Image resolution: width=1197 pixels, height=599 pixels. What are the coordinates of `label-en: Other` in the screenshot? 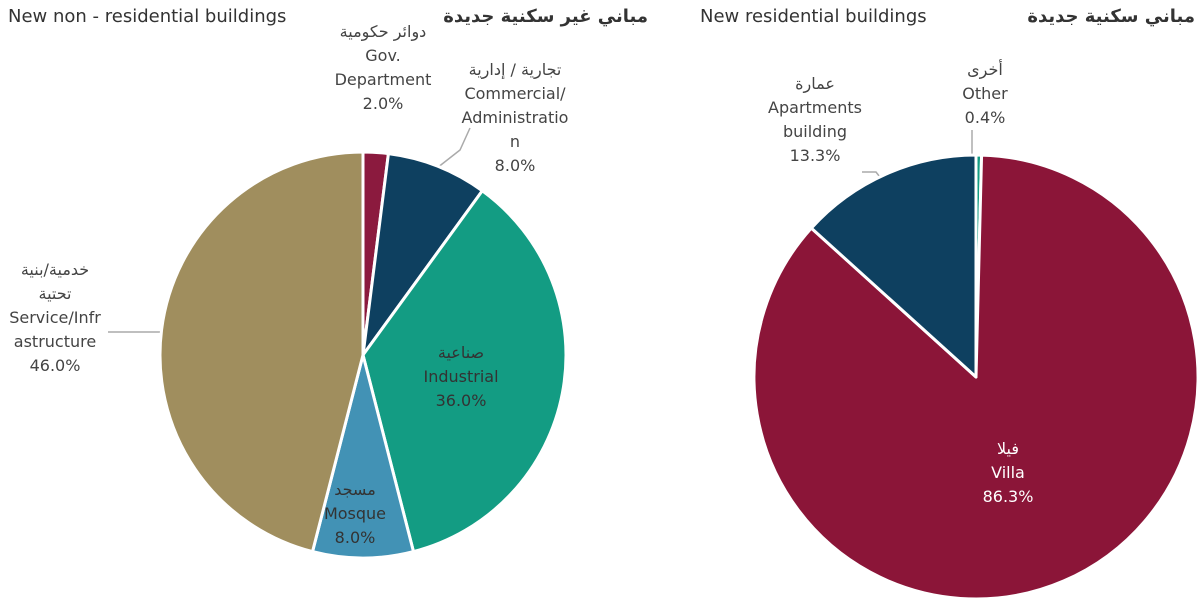 It's located at (985, 93).